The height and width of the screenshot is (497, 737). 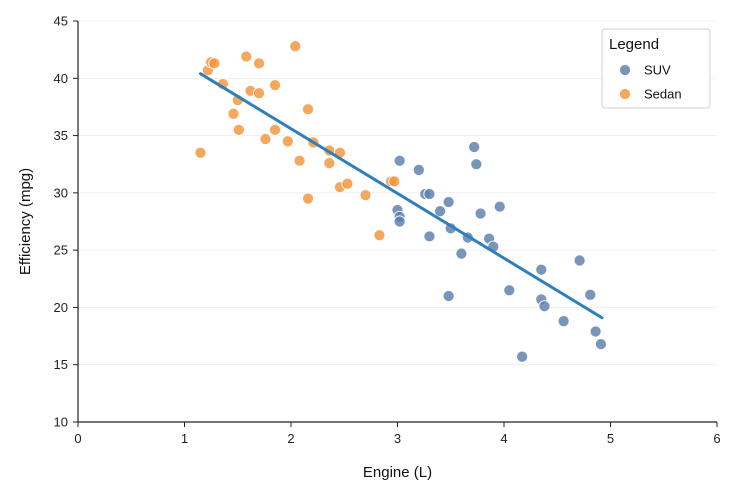 What do you see at coordinates (61, 78) in the screenshot?
I see `y-tick-label: 40` at bounding box center [61, 78].